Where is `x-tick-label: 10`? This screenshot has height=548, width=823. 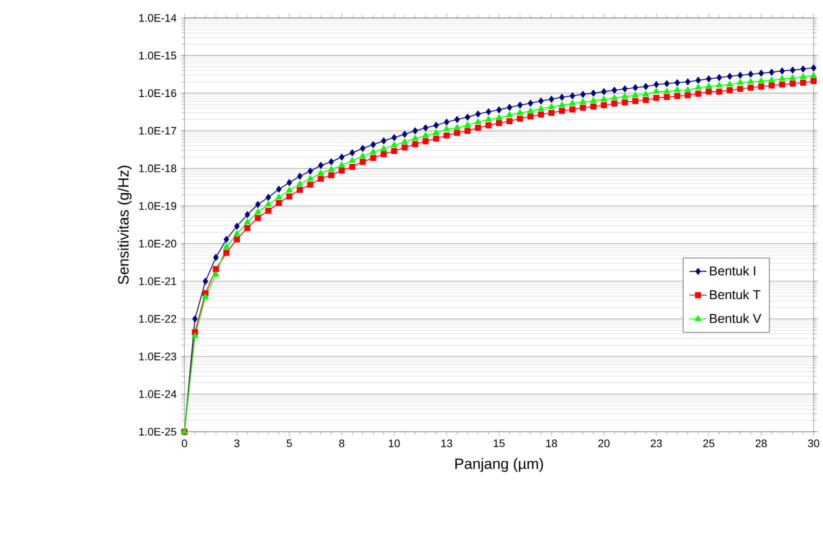 x-tick-label: 10 is located at coordinates (394, 443).